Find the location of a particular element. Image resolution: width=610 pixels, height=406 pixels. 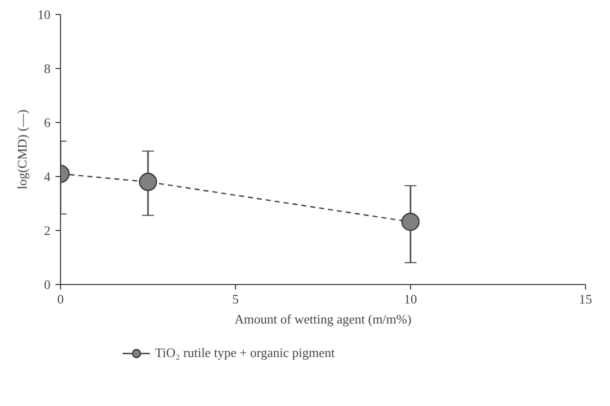

y-tick-label: 0 is located at coordinates (47, 284).